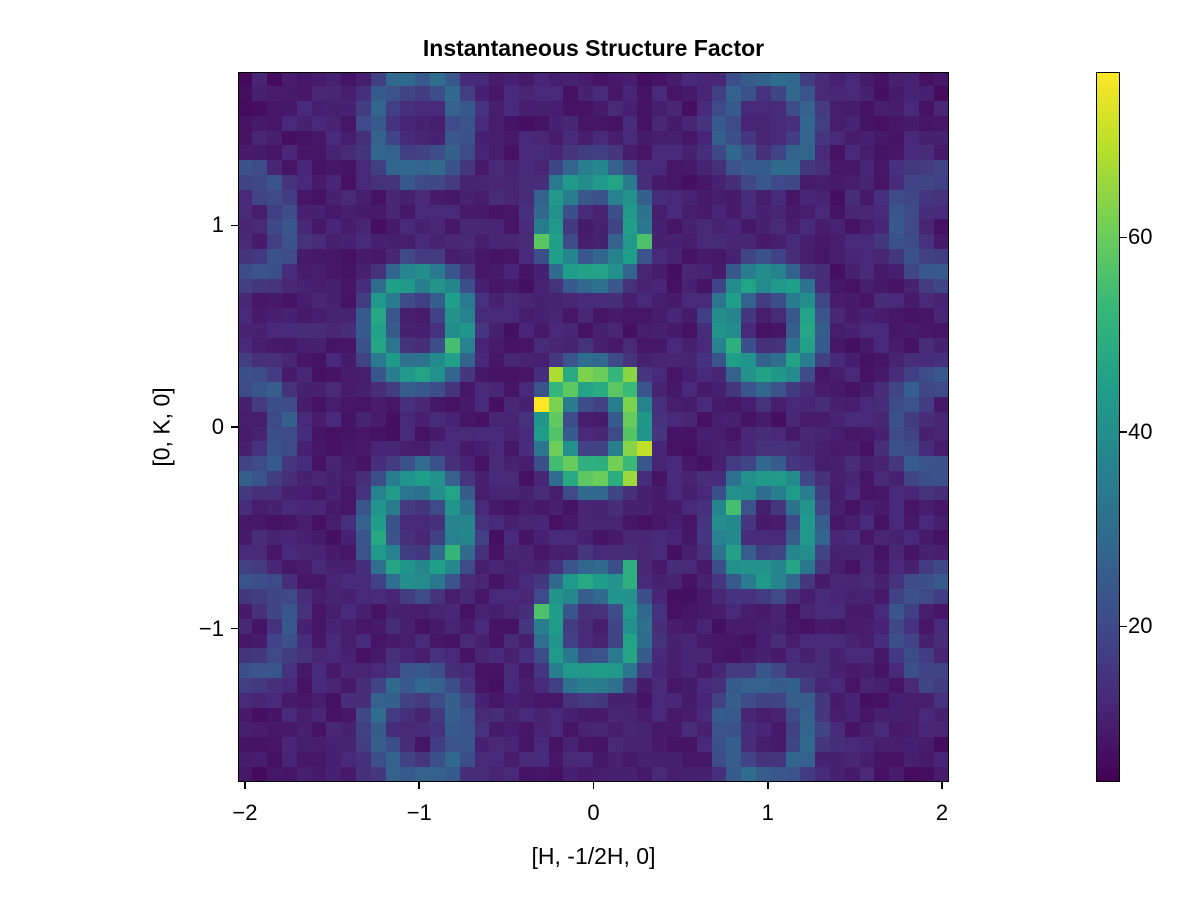  What do you see at coordinates (942, 812) in the screenshot?
I see `x-tick-label: 2` at bounding box center [942, 812].